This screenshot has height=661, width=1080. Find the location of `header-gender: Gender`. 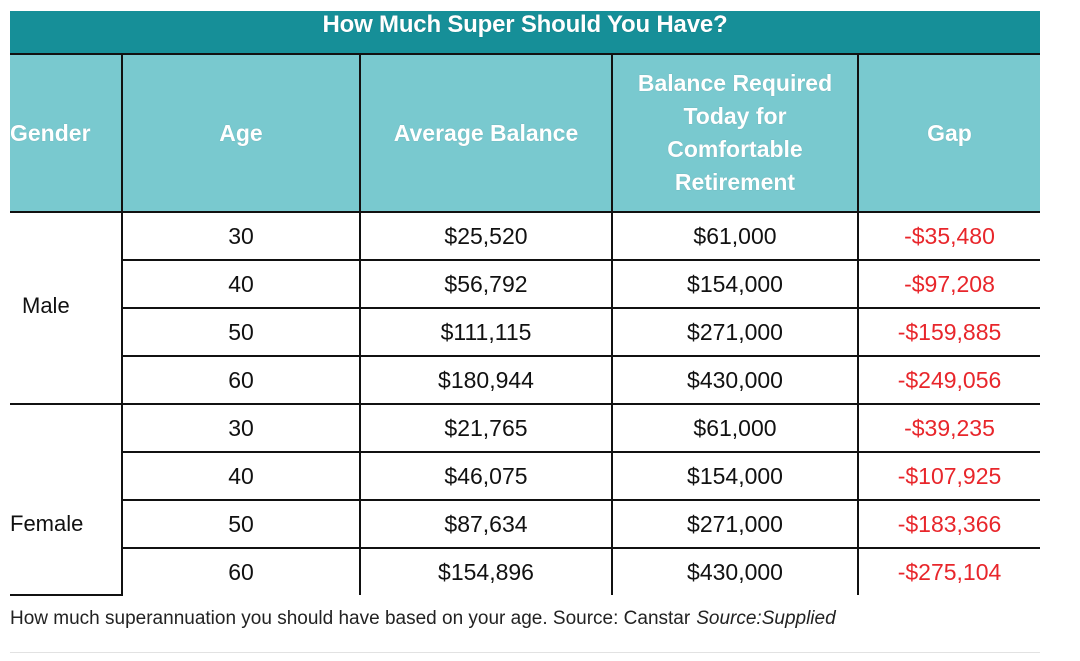

header-gender: Gender is located at coordinates (66, 133).